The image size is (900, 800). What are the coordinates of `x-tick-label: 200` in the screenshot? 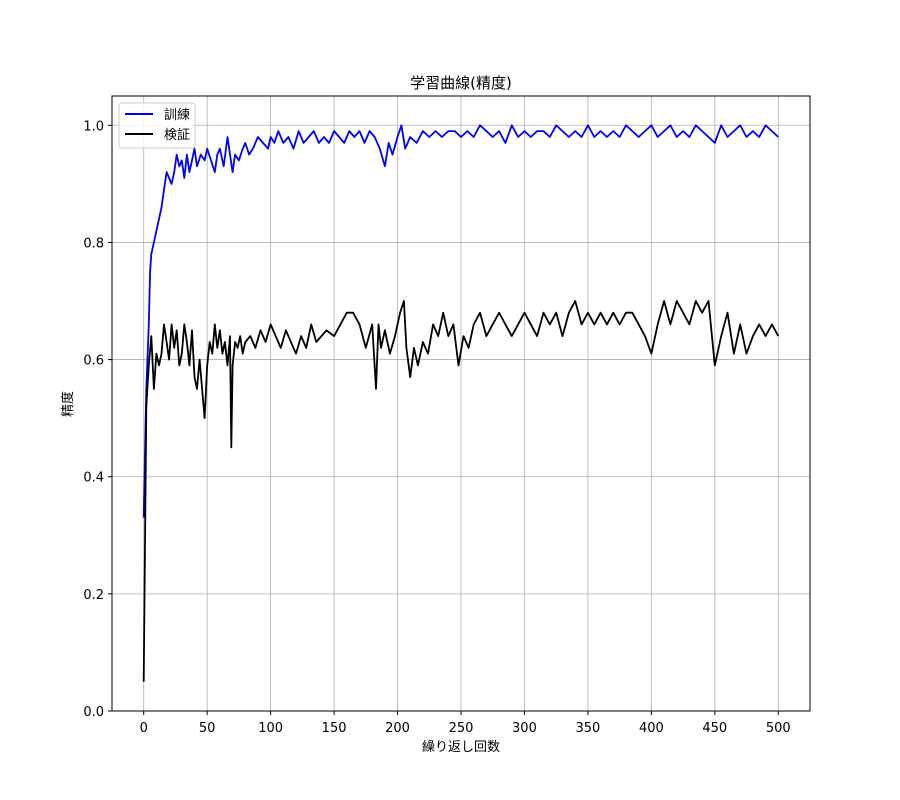 It's located at (397, 728).